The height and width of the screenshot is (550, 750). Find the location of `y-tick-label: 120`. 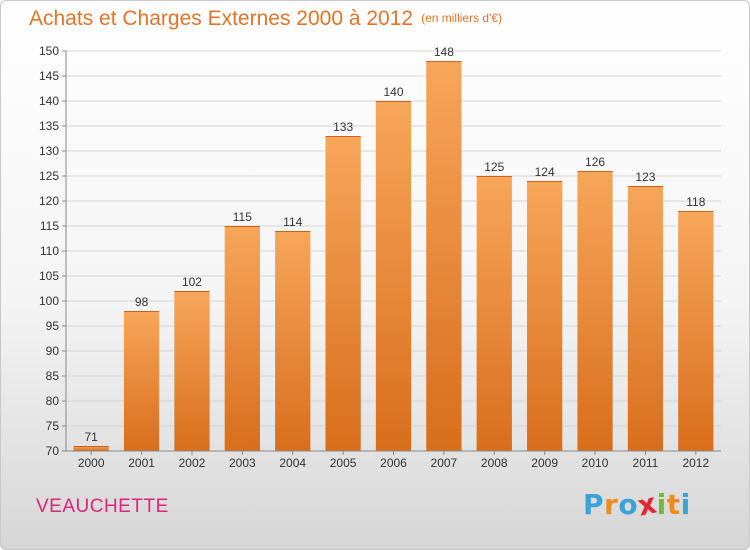

y-tick-label: 120 is located at coordinates (49, 201).